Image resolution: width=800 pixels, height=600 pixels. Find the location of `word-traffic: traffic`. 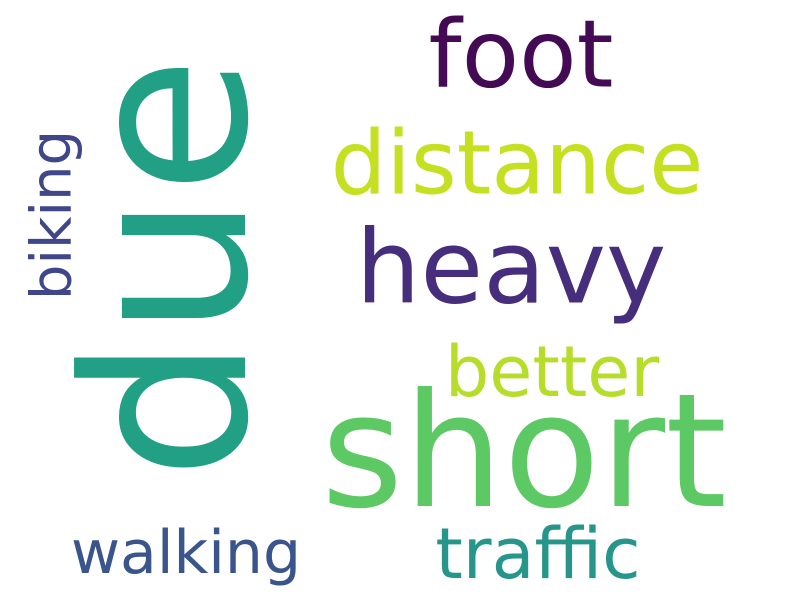

word-traffic: traffic is located at coordinates (537, 554).